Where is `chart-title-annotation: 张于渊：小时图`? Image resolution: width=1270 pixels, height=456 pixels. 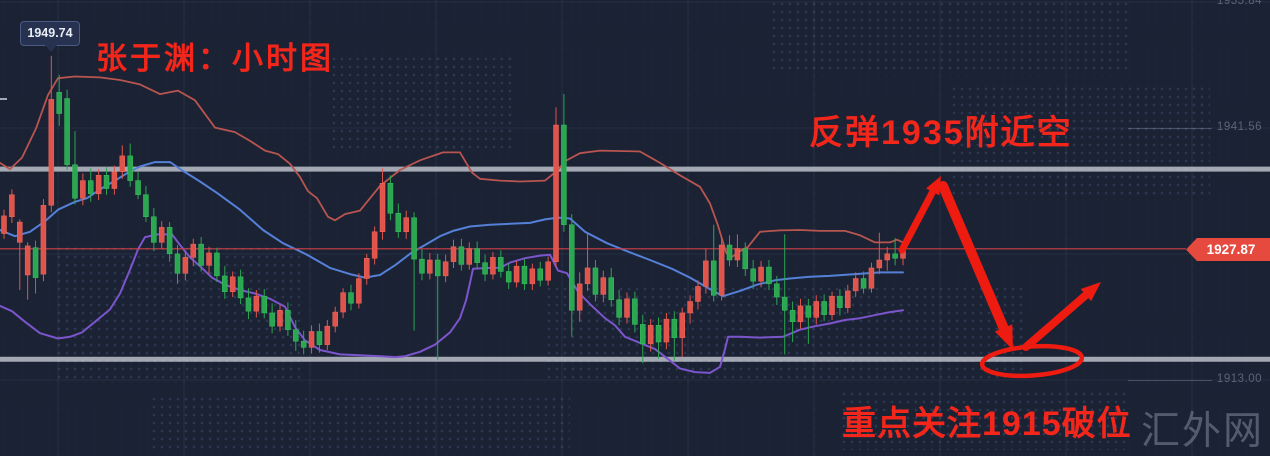
chart-title-annotation: 张于渊：小时图 is located at coordinates (215, 58).